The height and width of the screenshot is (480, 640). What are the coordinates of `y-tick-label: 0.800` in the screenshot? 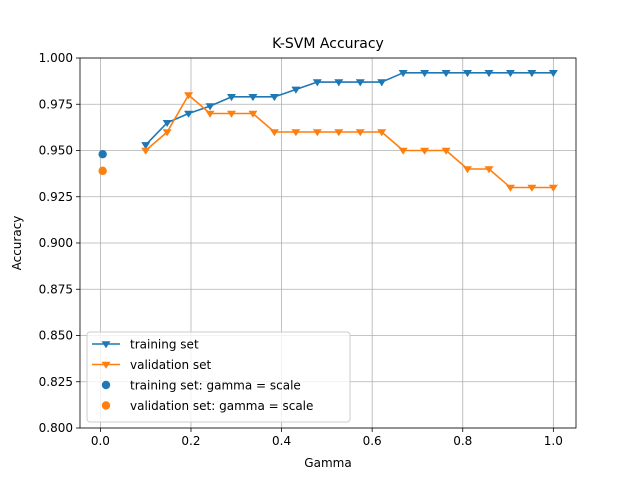 It's located at (56, 428).